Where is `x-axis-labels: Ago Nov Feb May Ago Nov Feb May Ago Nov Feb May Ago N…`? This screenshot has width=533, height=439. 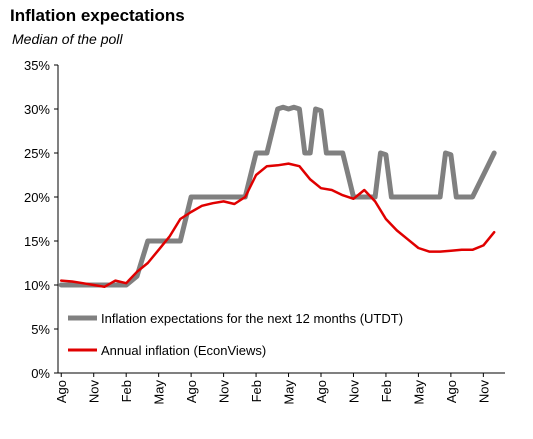 x-axis-labels: Ago Nov Feb May Ago Nov Feb May Ago Nov Feb May Ago N… is located at coordinates (272, 392).